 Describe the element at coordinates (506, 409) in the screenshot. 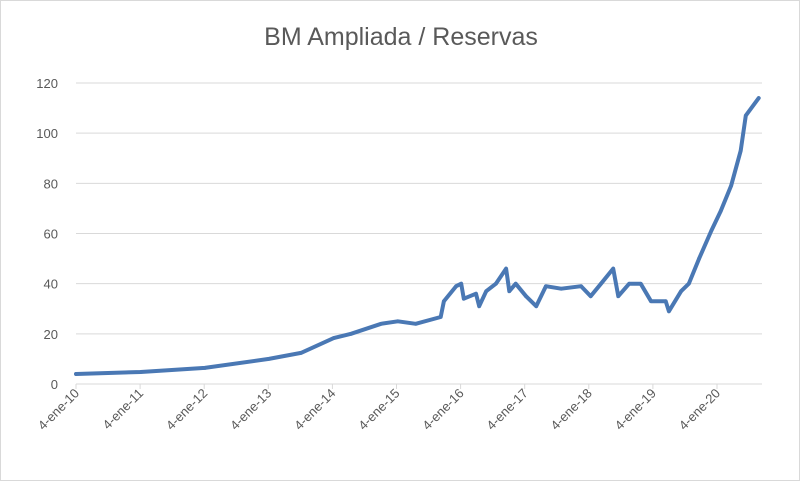

I see `x-tick-label: 4-ene-17` at that location.